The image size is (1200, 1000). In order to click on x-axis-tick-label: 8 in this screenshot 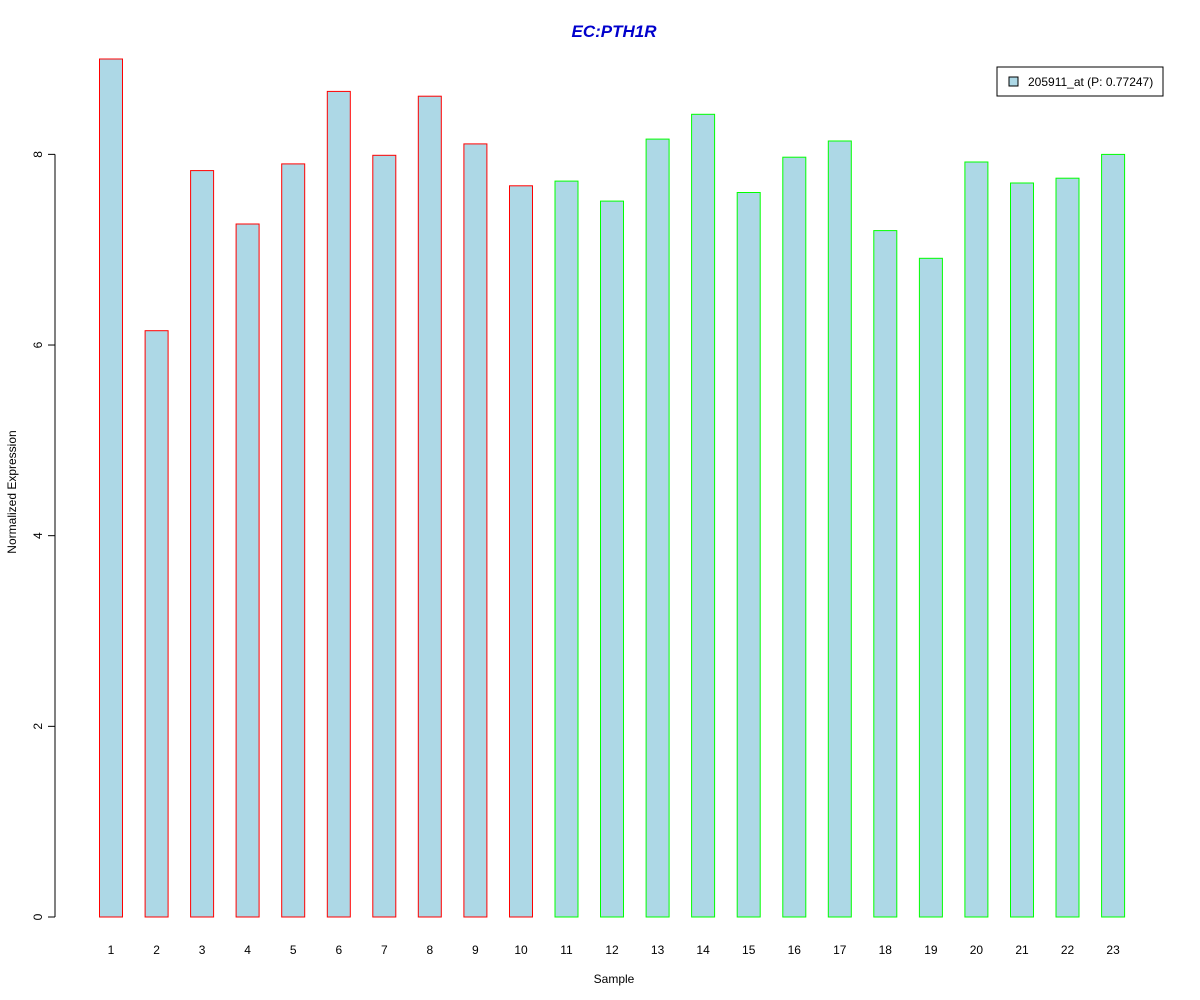, I will do `click(429, 950)`.